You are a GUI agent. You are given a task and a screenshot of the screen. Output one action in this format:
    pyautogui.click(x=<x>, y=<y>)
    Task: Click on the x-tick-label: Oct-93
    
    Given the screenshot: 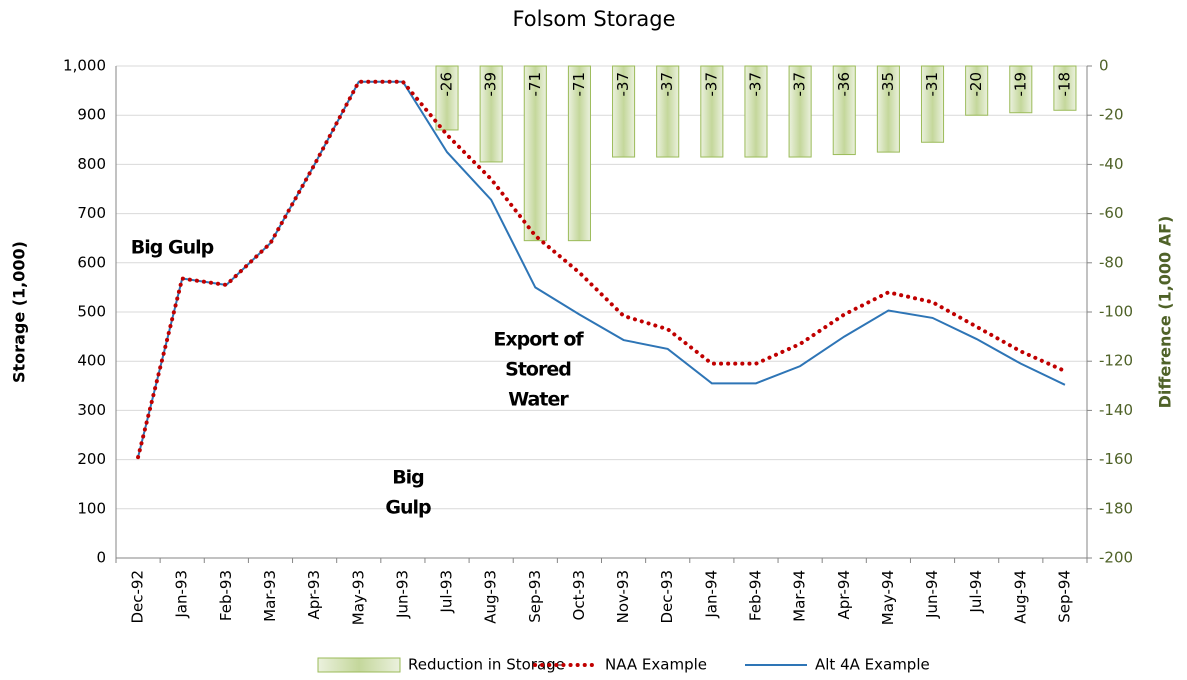 What is the action you would take?
    pyautogui.click(x=579, y=595)
    